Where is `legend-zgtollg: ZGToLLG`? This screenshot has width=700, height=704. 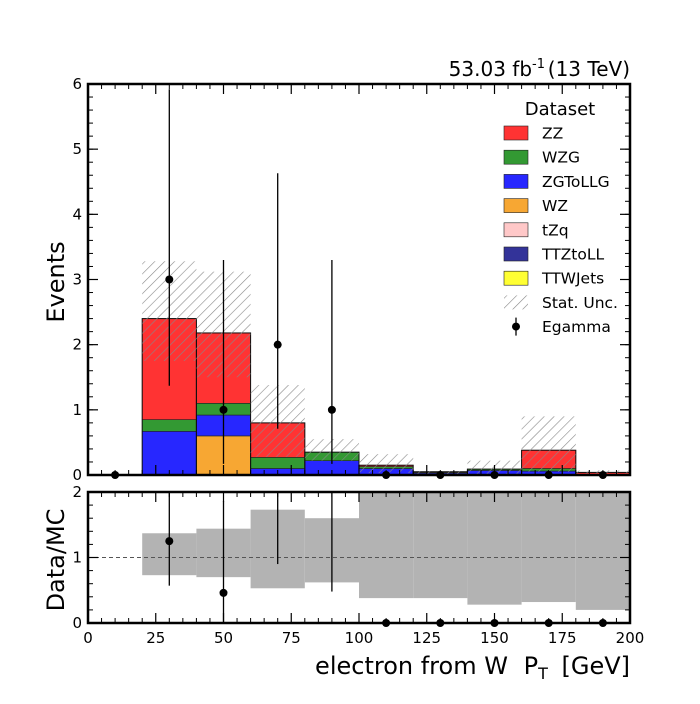
legend-zgtollg: ZGToLLG is located at coordinates (556, 182).